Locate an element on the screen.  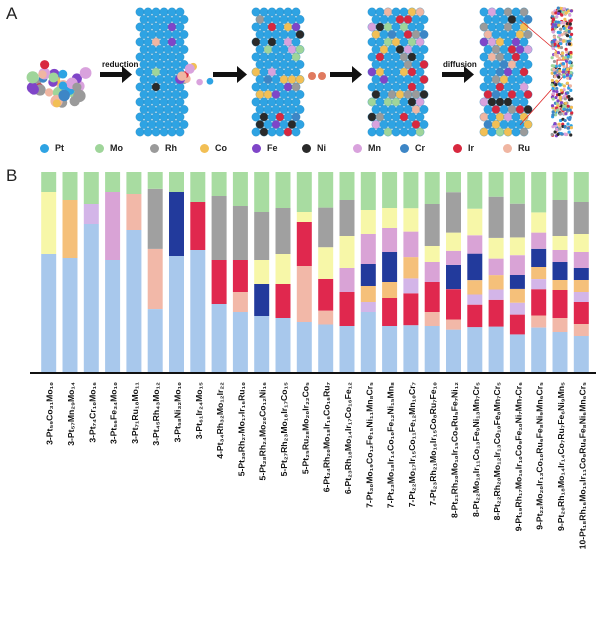
bar-segment-cr is located at coordinates (368, 307).